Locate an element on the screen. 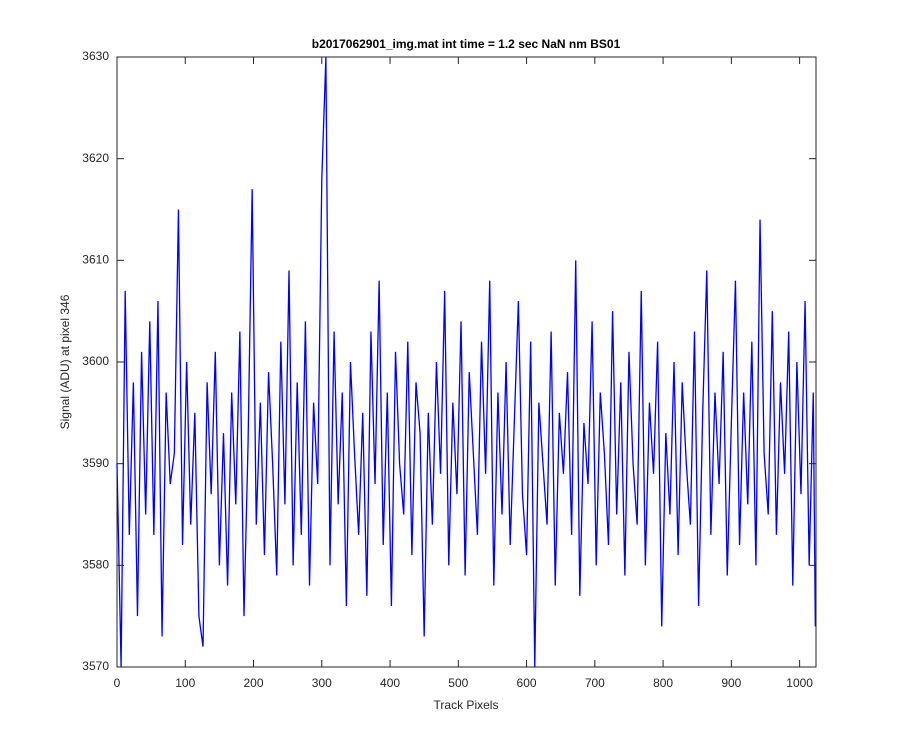  x-tick-label: 200 is located at coordinates (254, 683).